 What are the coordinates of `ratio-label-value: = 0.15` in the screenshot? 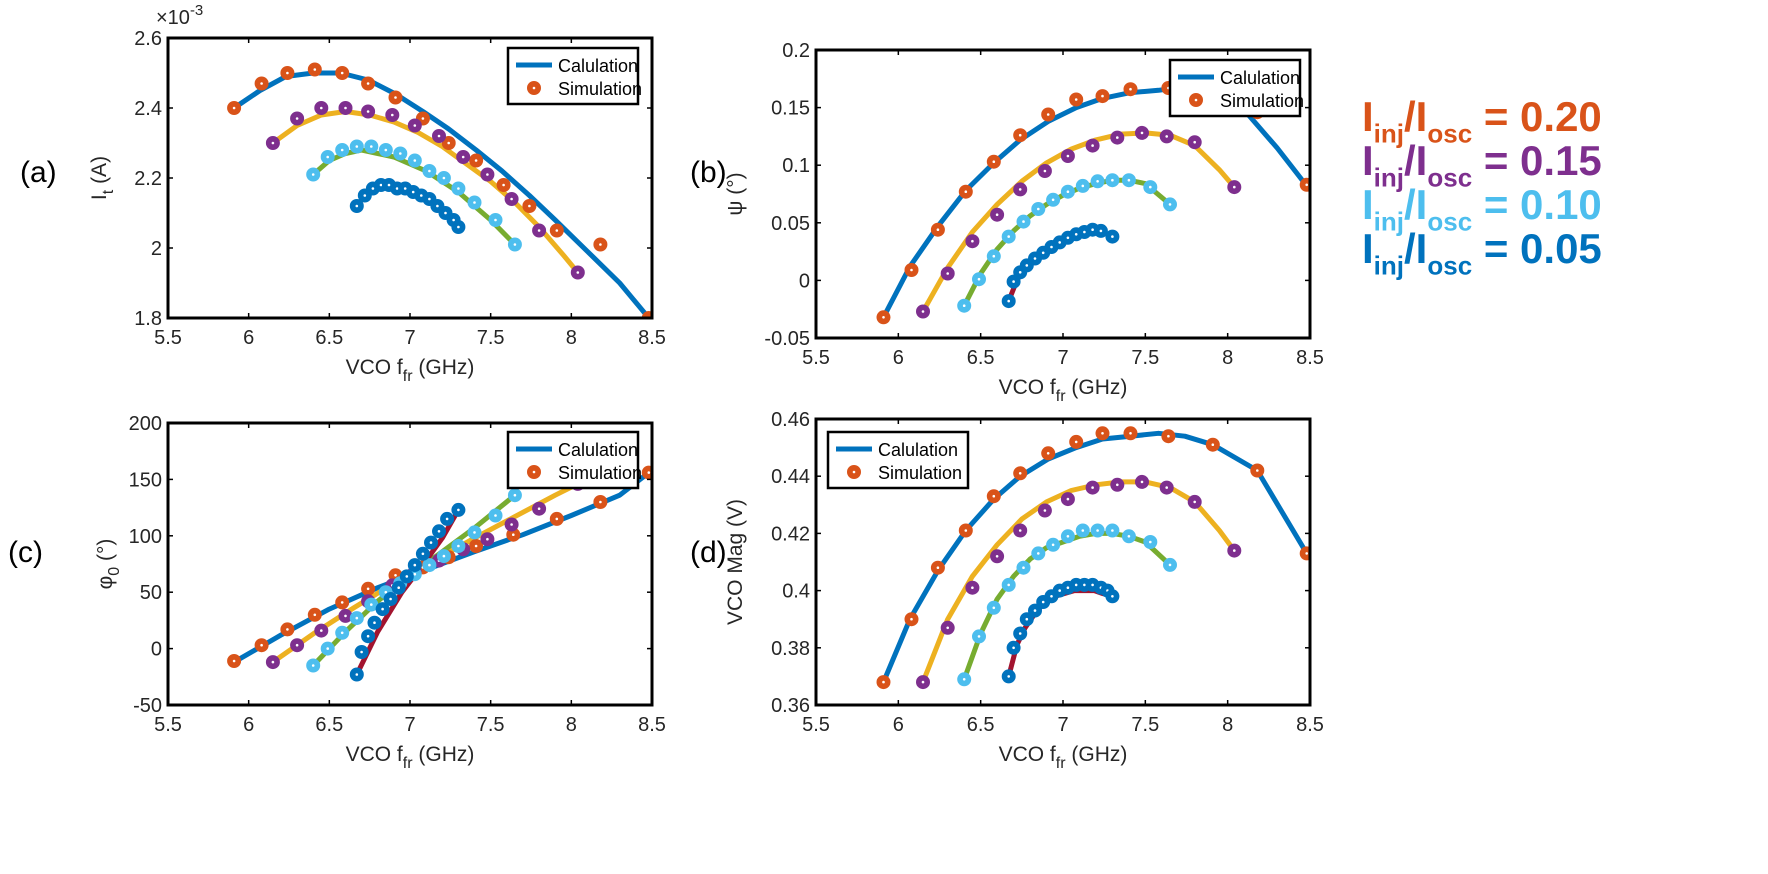 It's located at (1537, 160).